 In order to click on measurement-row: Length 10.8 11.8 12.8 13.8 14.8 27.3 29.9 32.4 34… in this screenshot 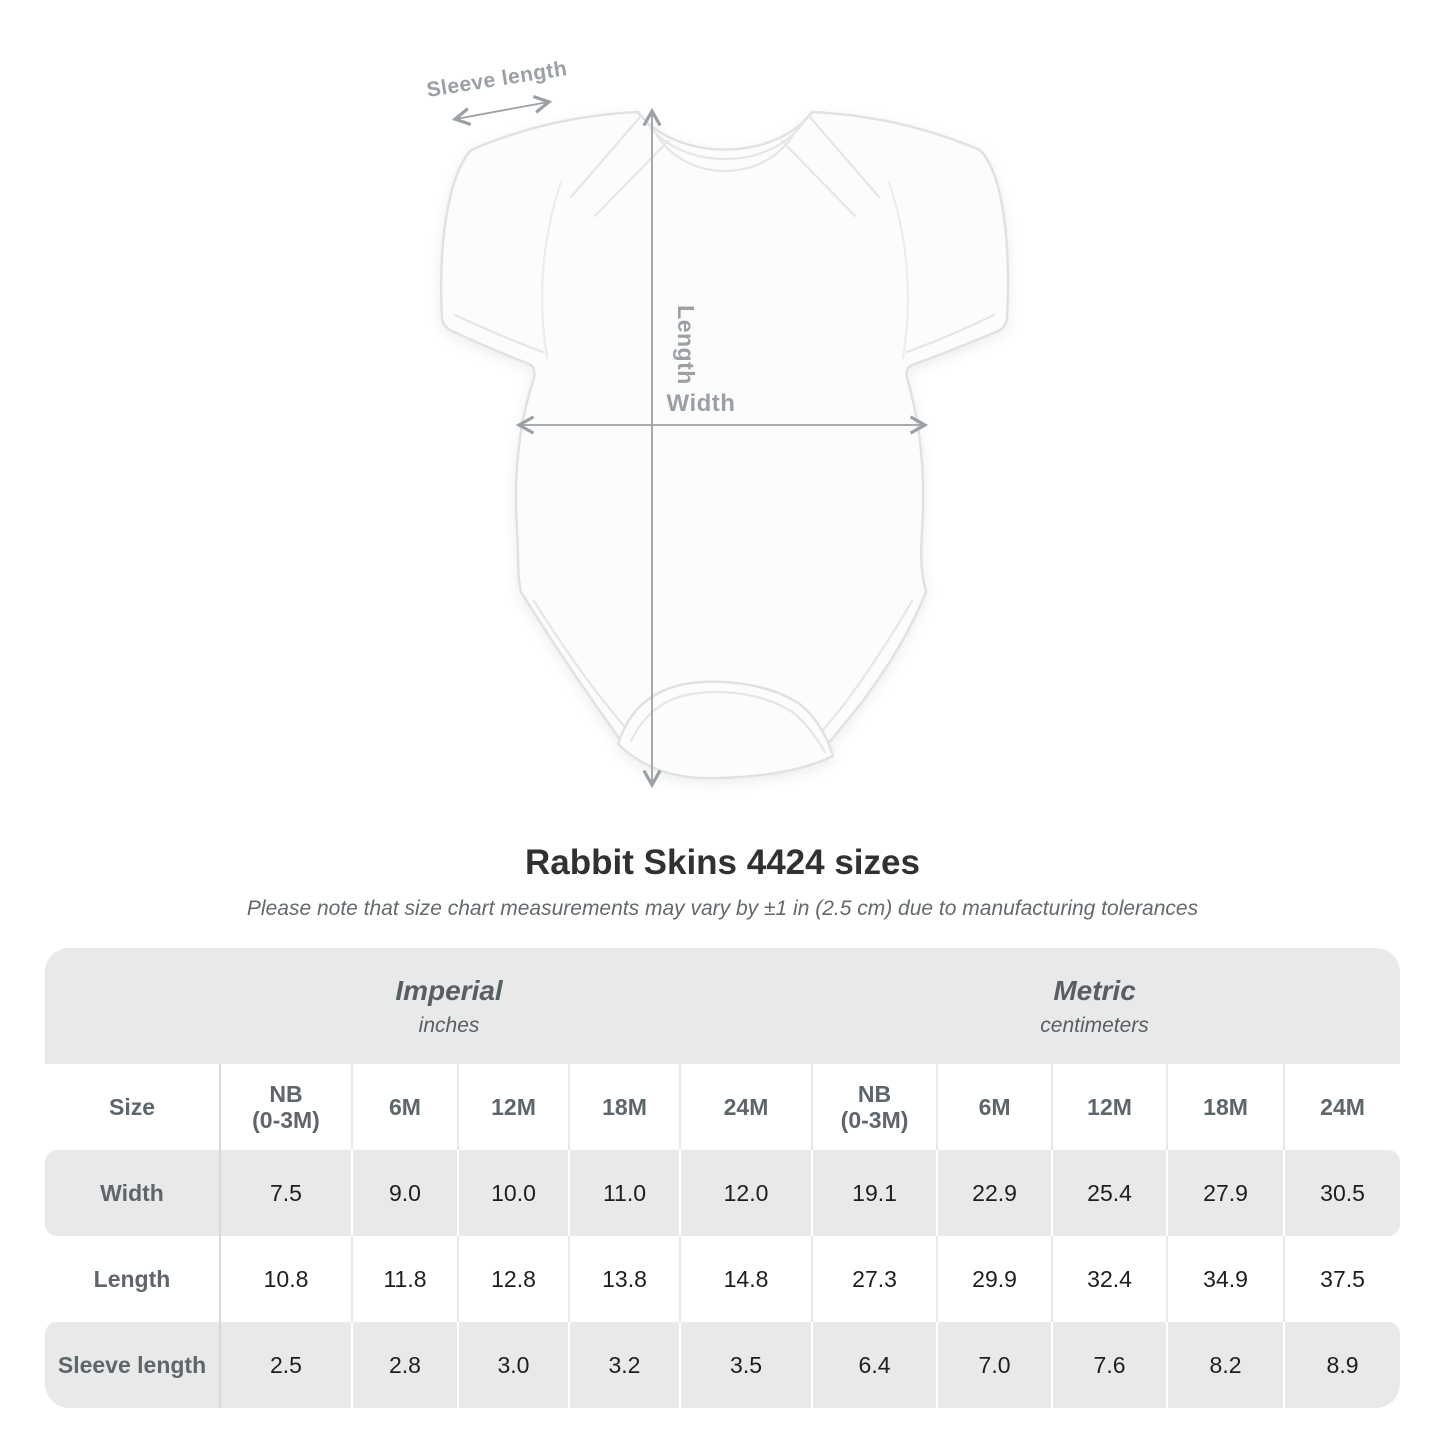, I will do `click(722, 1279)`.